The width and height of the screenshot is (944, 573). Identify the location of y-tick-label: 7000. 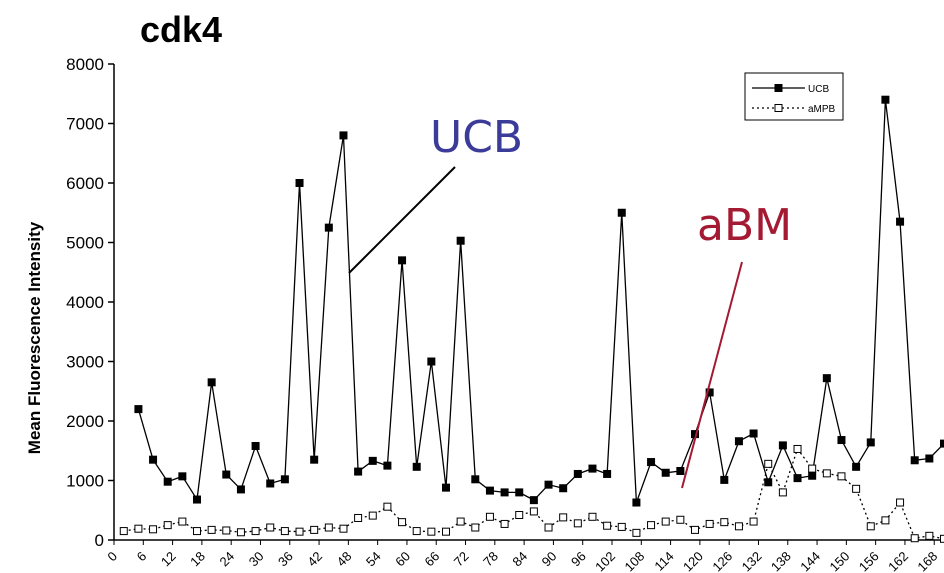
(85, 124).